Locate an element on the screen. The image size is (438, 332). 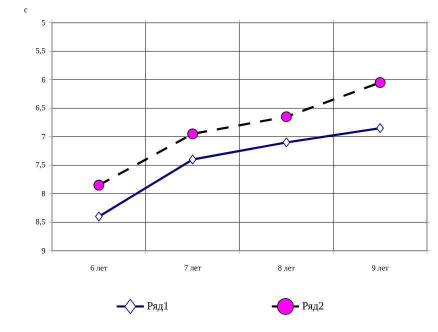
legend-label: Ряд1 is located at coordinates (157, 307).